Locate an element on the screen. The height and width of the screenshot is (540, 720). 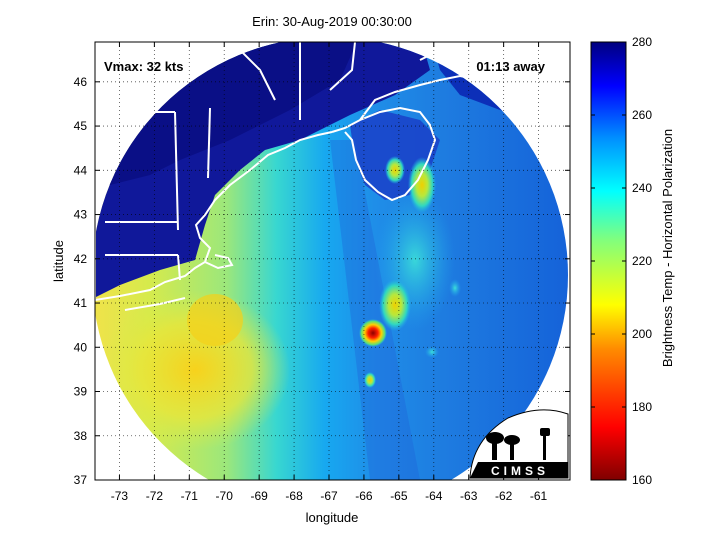
colorbar-tick-label: 260 is located at coordinates (642, 115).